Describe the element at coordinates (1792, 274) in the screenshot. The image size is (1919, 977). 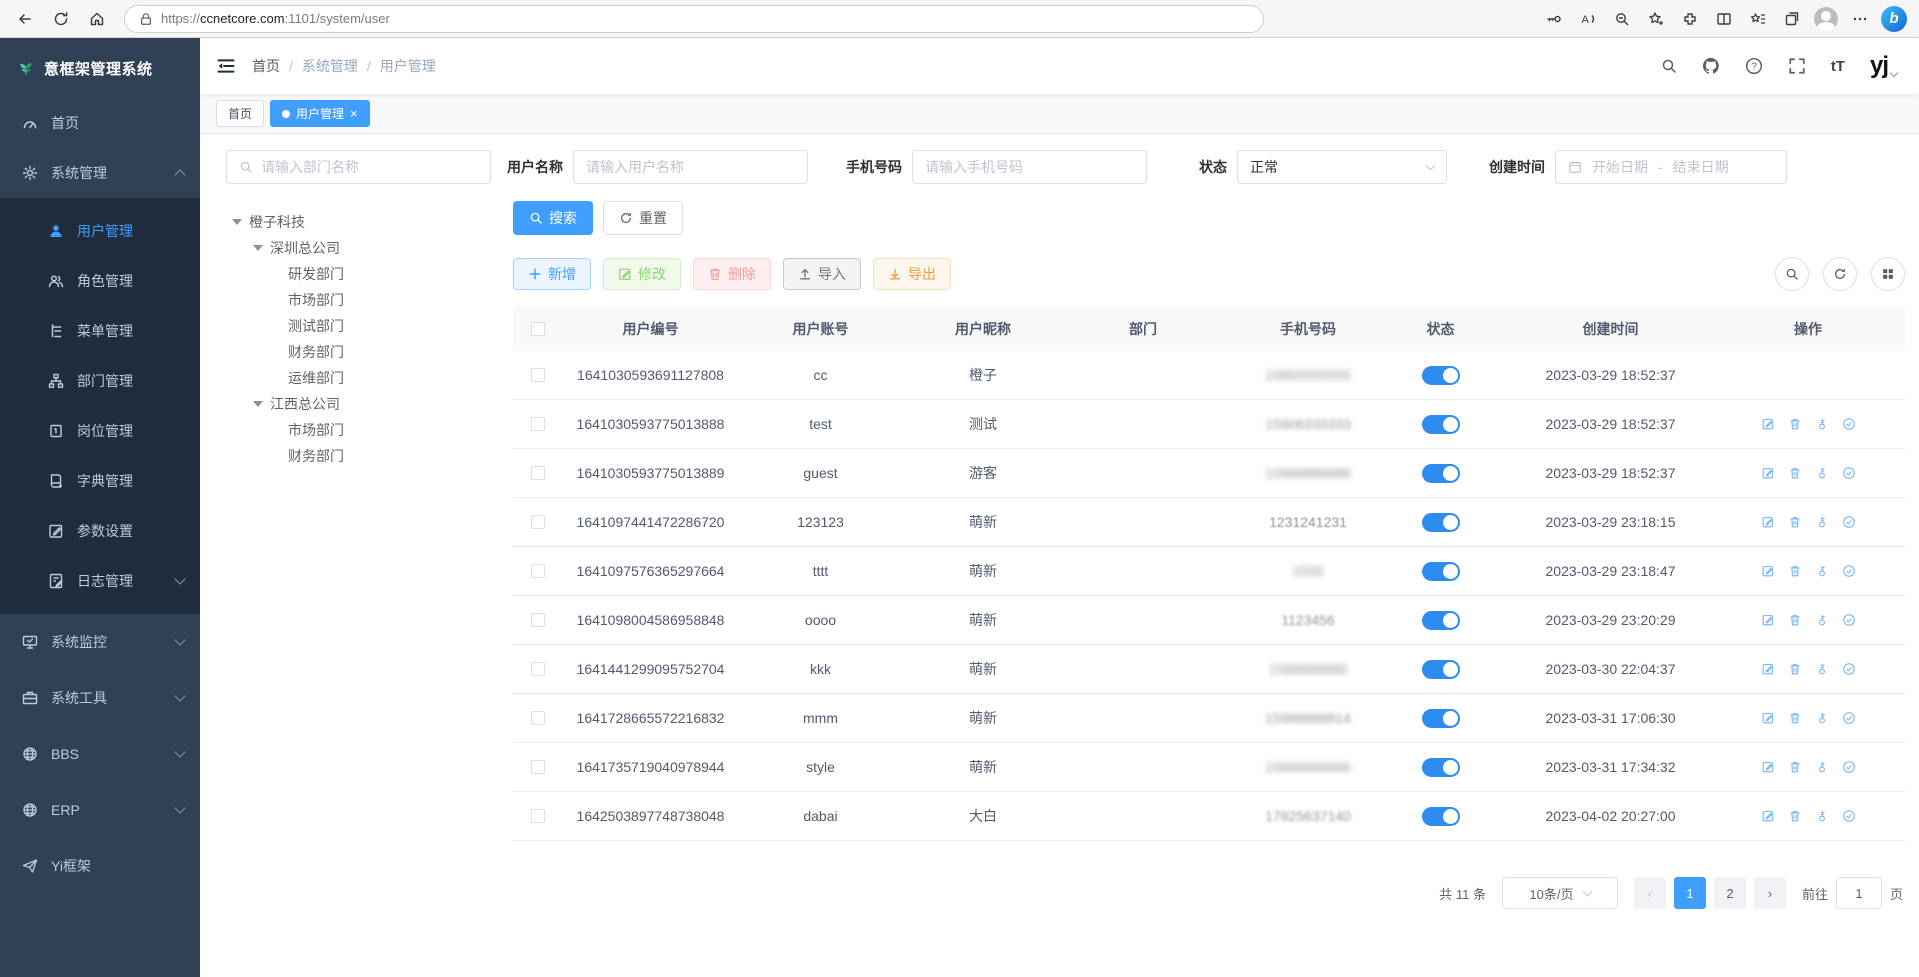
I see `table-search-button` at that location.